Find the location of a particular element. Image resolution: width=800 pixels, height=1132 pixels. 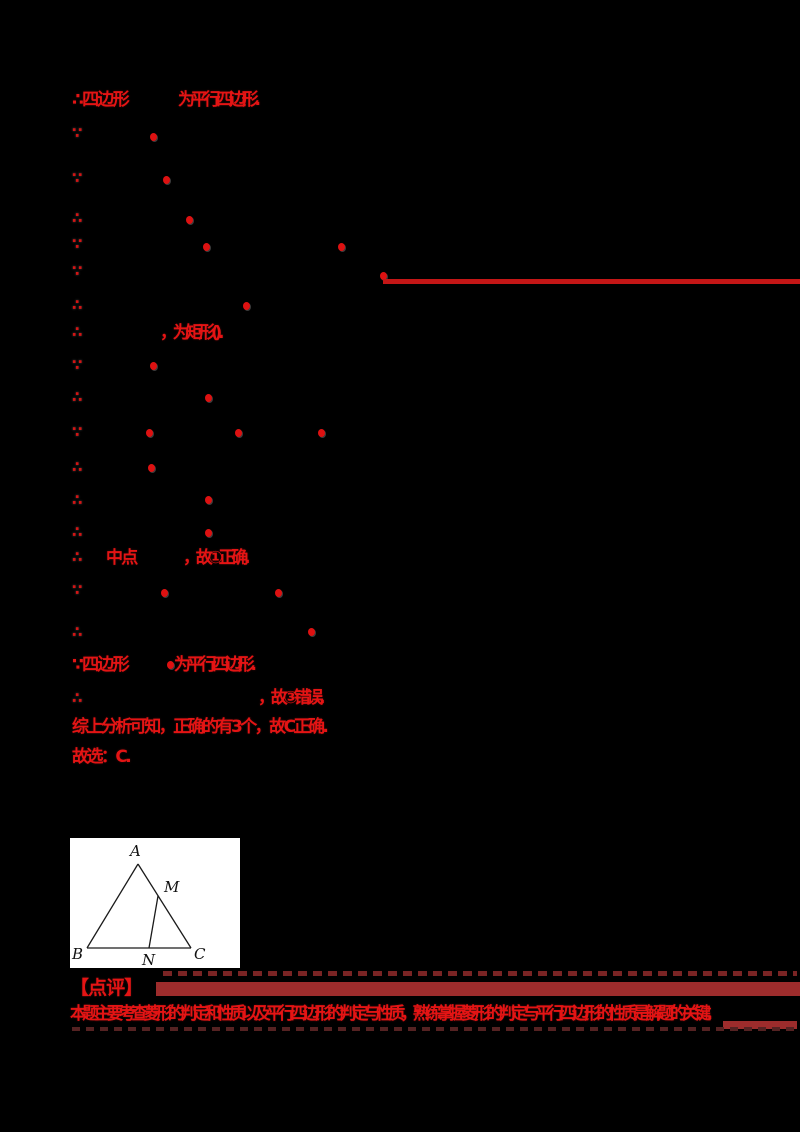

vertex-label-N: N is located at coordinates (148, 959).